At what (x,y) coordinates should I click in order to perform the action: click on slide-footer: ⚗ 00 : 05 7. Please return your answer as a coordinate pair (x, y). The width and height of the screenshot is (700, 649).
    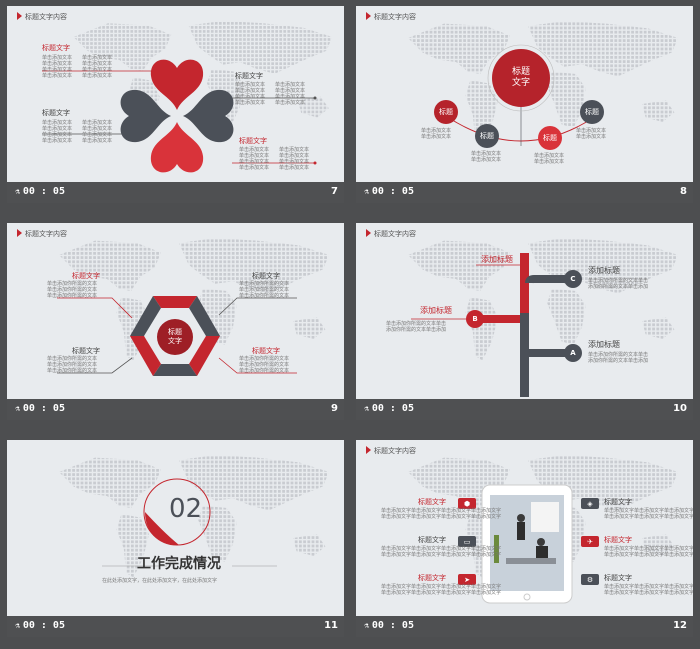
    Looking at the image, I should click on (175, 192).